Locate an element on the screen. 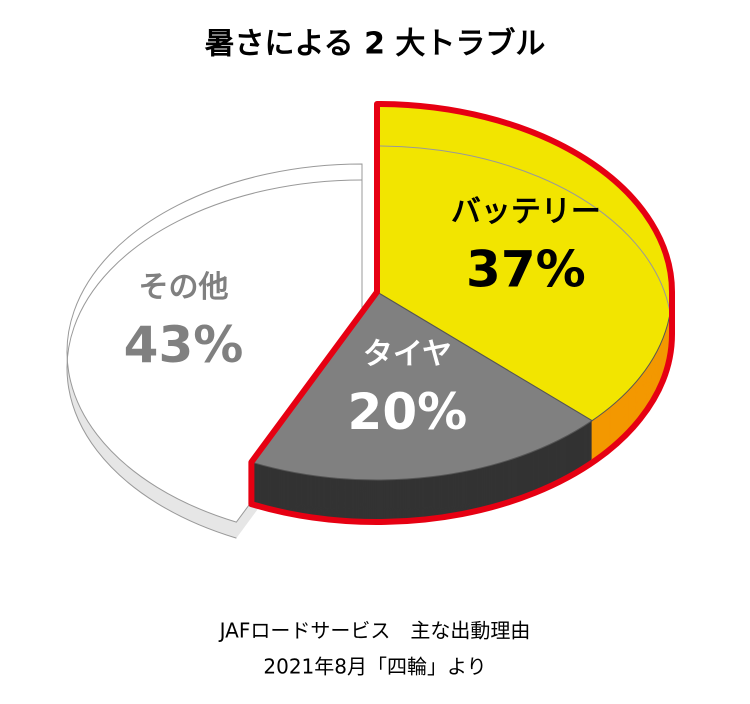 This screenshot has height=704, width=750. note: 2021年8月「四輪」より is located at coordinates (374, 667).